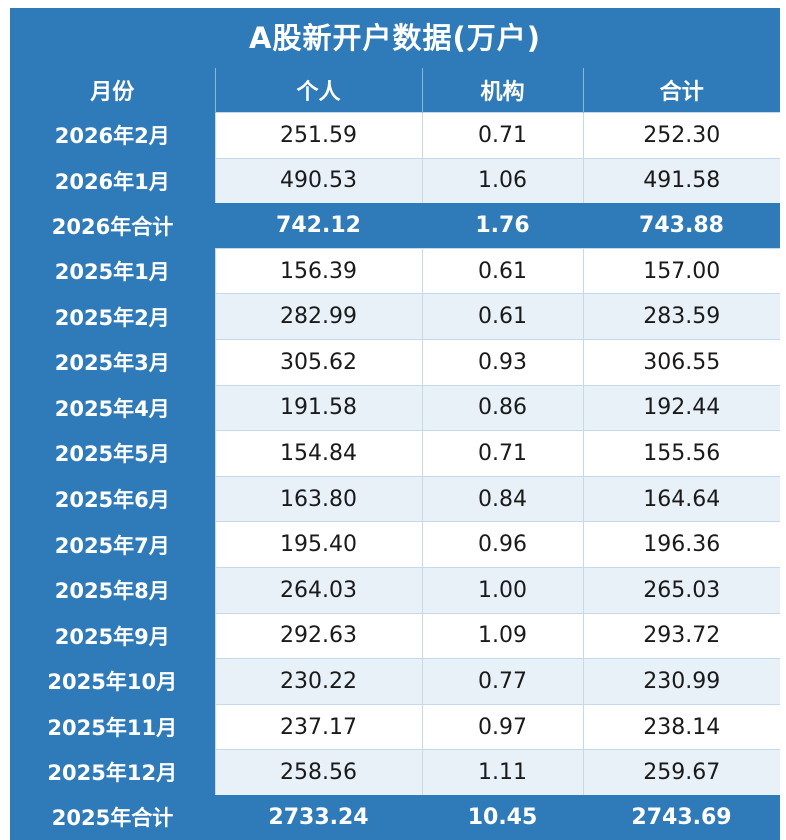  Describe the element at coordinates (318, 544) in the screenshot. I see `individual-cell: 195.40` at that location.